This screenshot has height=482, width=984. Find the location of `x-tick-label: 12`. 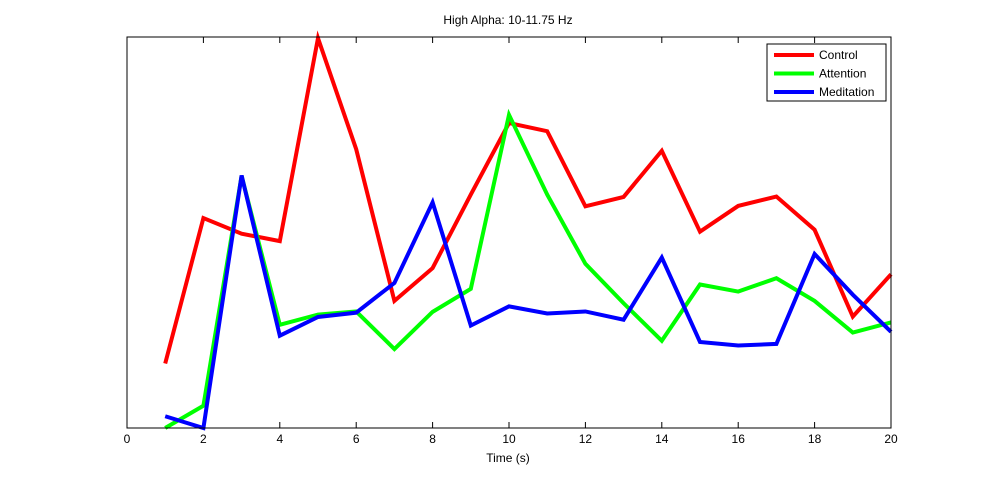

x-tick-label: 12 is located at coordinates (586, 439).